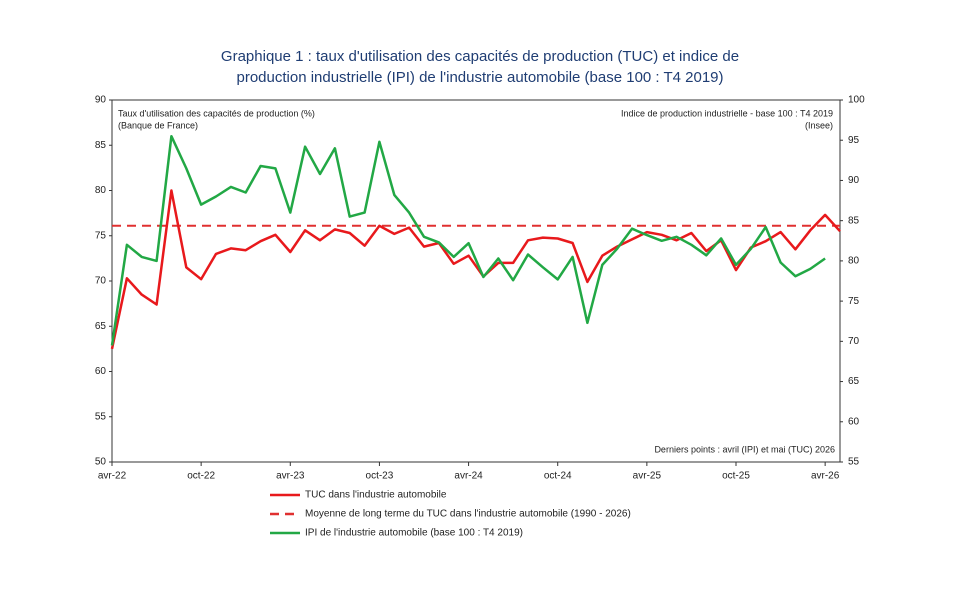 The image size is (970, 611). I want to click on y-tick-label: 55, so click(101, 416).